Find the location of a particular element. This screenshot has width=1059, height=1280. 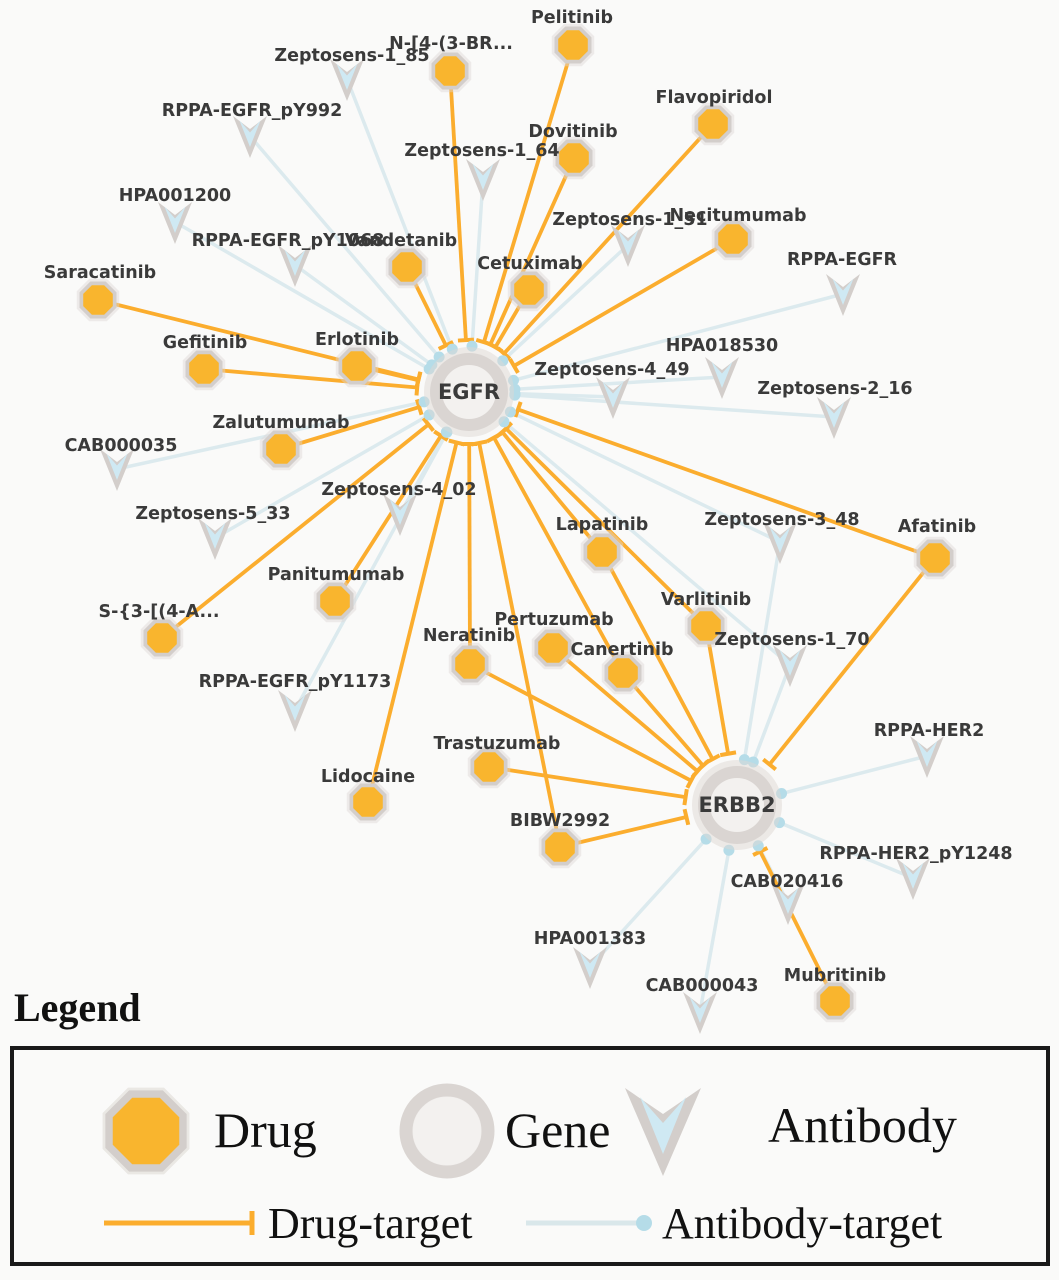

node-hpa001383 is located at coordinates (590, 968).